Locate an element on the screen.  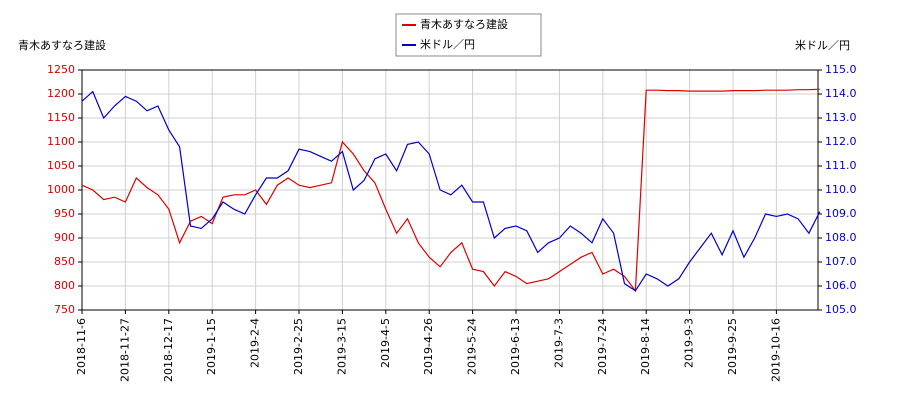
y2-tick-label: 105.0 is located at coordinates (841, 309).